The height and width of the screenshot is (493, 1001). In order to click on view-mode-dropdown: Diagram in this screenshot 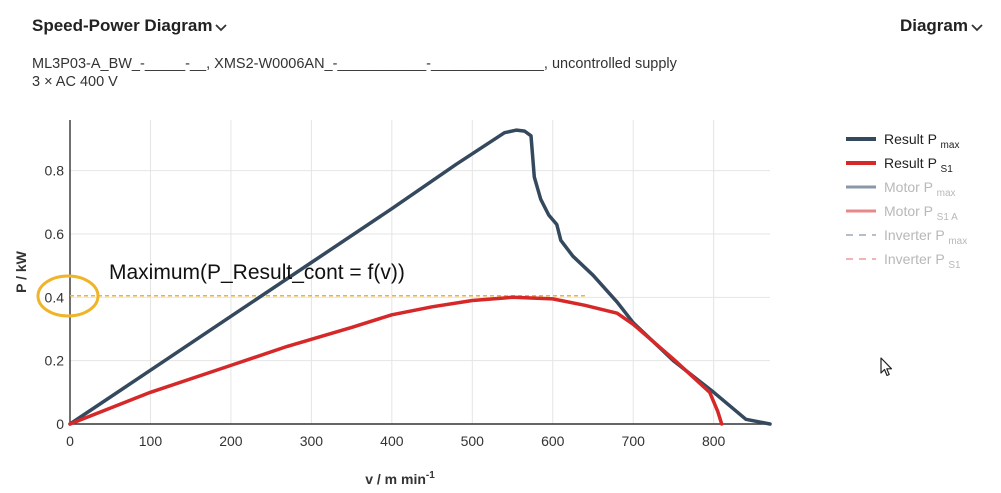, I will do `click(941, 26)`.